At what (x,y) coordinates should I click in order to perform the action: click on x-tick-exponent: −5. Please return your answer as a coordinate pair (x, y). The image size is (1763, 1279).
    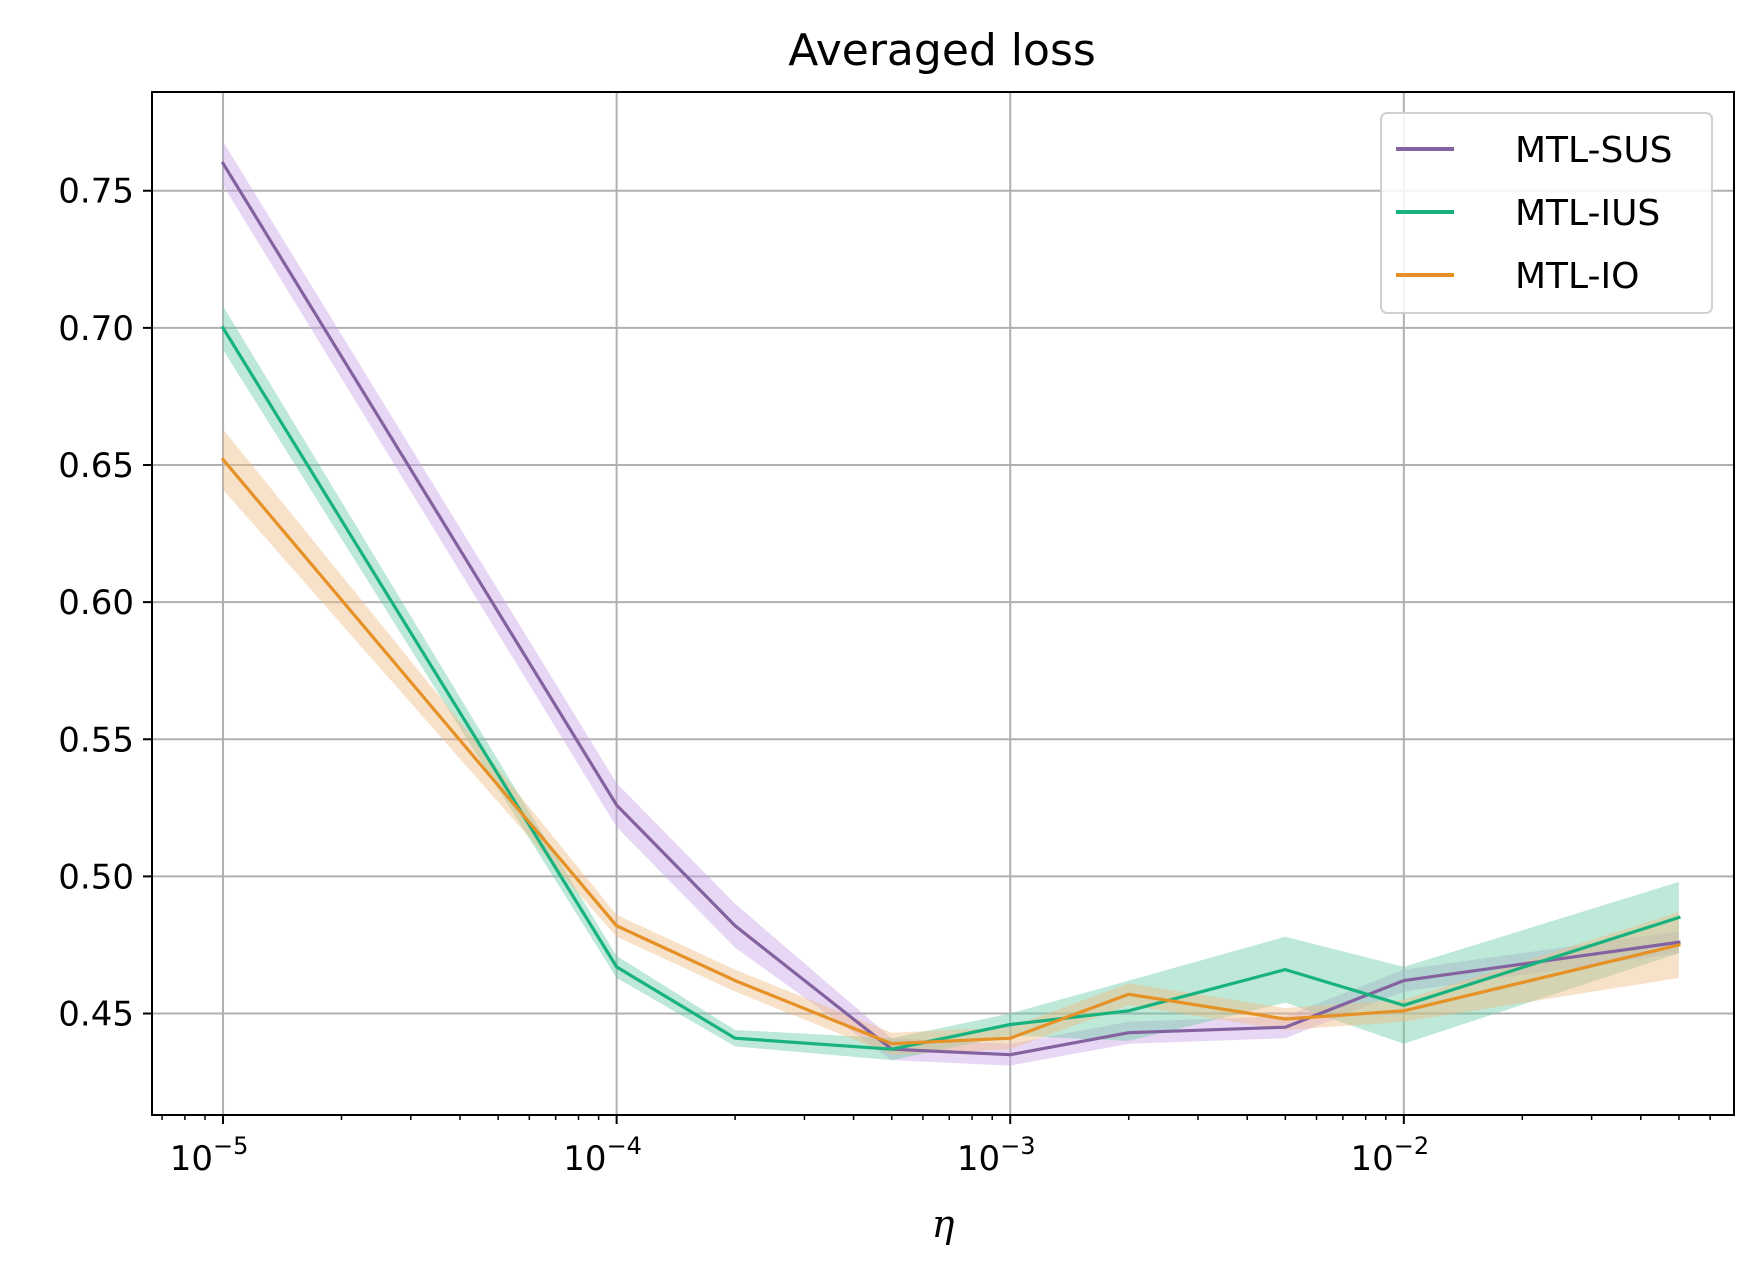
    Looking at the image, I should click on (230, 1146).